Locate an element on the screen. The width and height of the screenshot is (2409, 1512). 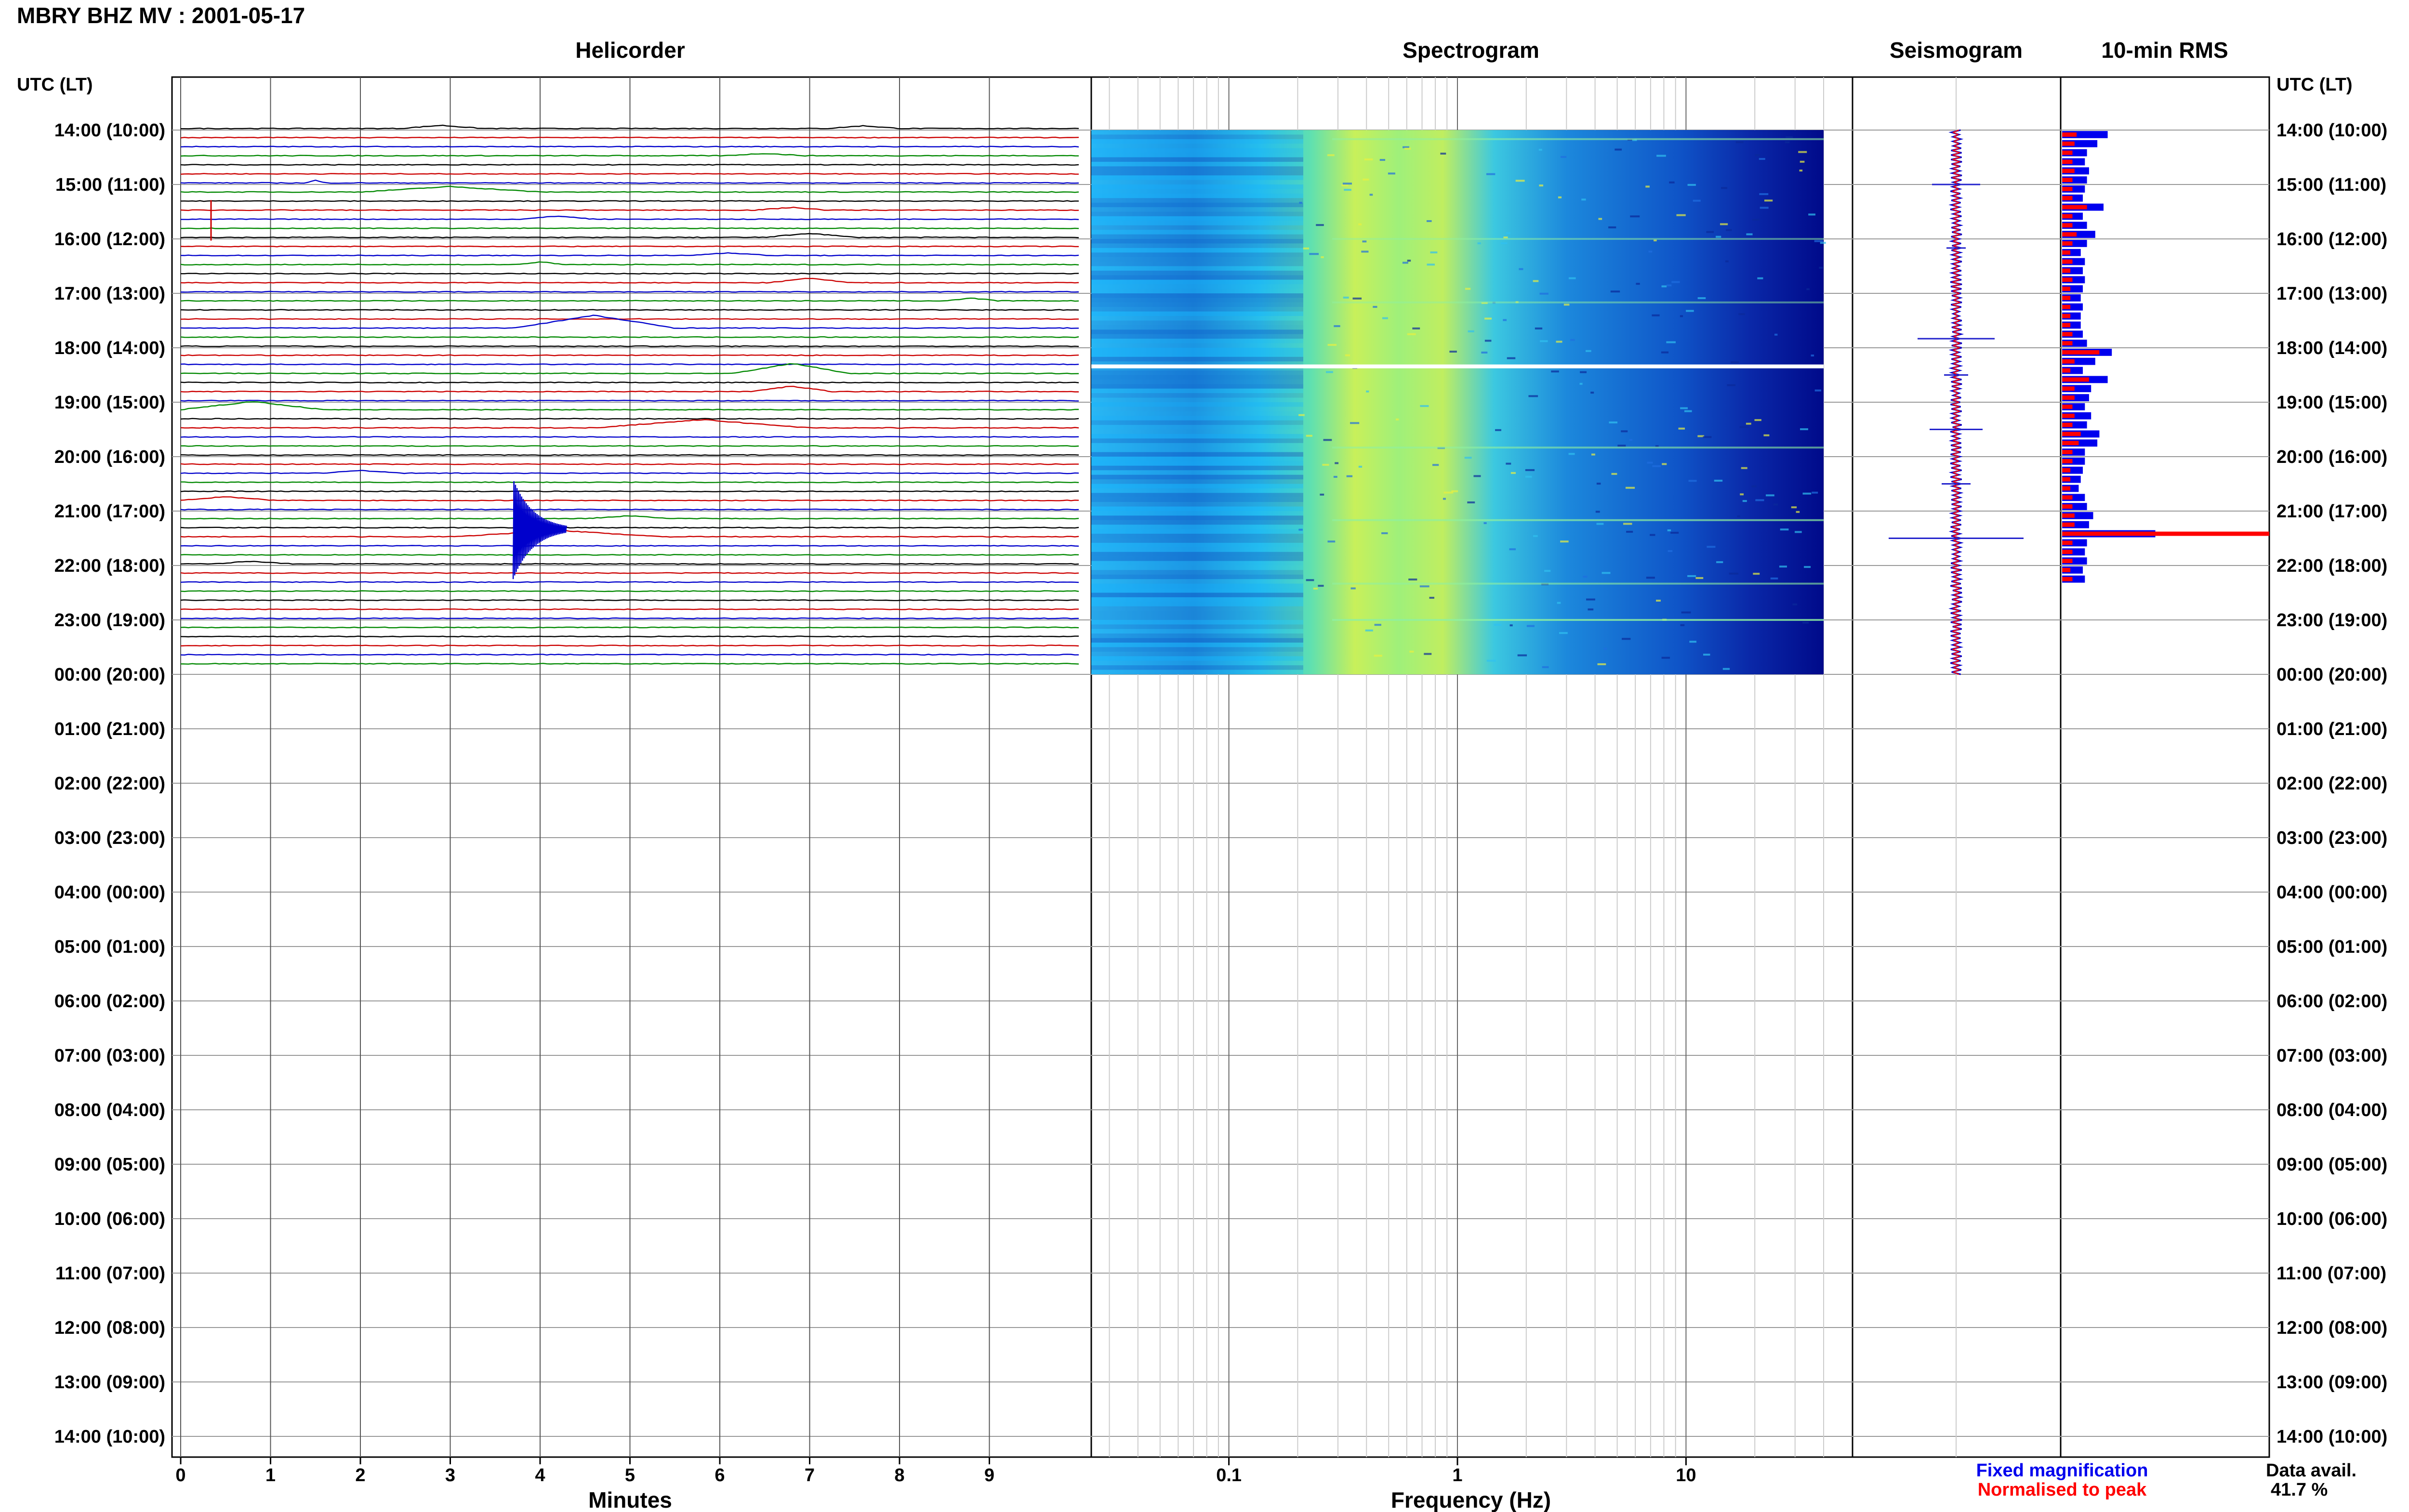
time-label-right: 10:00 (06:00) is located at coordinates (2332, 1219).